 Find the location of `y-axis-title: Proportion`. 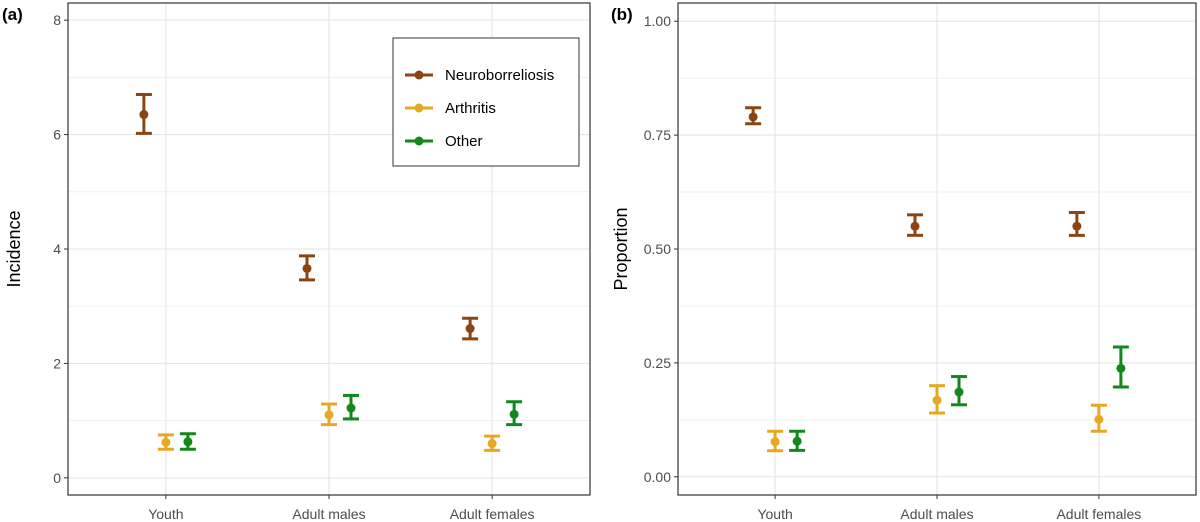

y-axis-title: Proportion is located at coordinates (621, 248).